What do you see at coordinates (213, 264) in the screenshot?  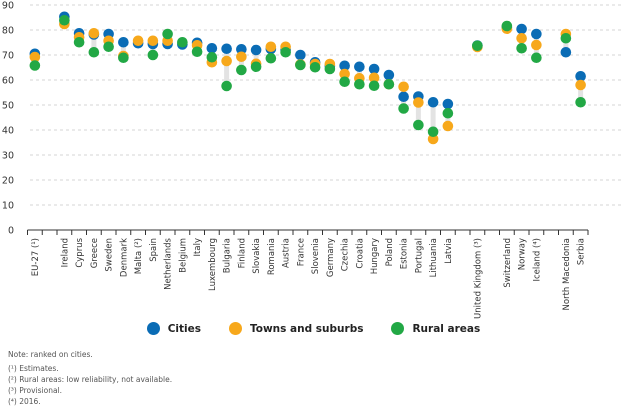 I see `x-label-luxembourg: Luxembourg` at bounding box center [213, 264].